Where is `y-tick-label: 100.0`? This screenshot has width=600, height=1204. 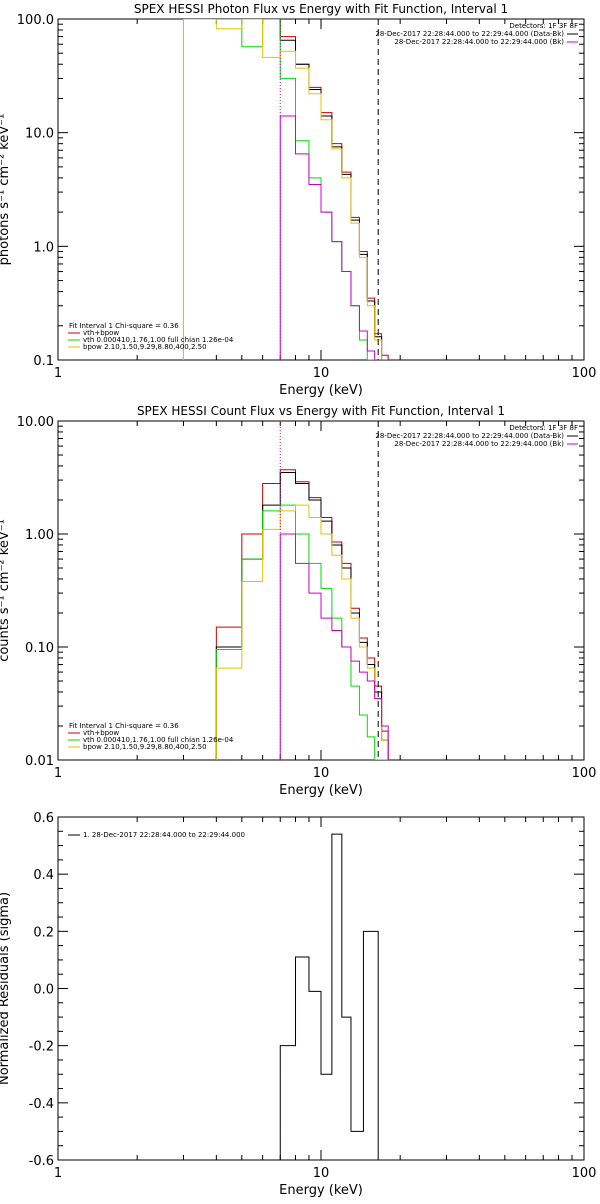 y-tick-label: 100.0 is located at coordinates (35, 20).